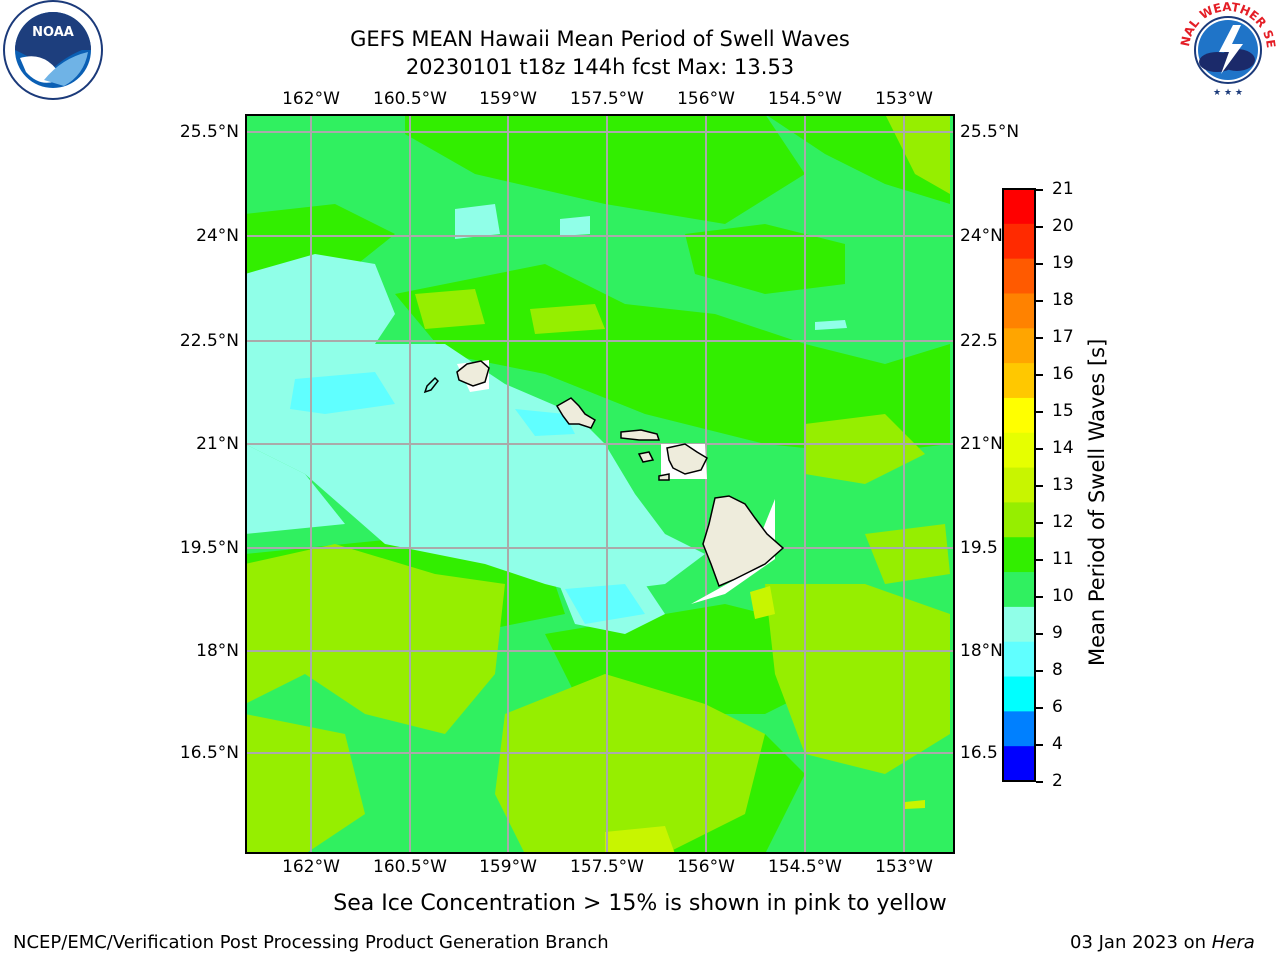  What do you see at coordinates (1063, 374) in the screenshot?
I see `colorbar-tick-label: 16` at bounding box center [1063, 374].